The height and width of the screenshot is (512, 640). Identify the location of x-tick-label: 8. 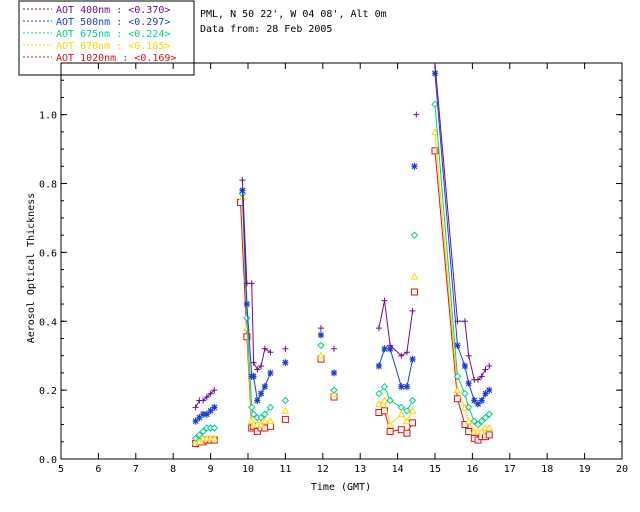
(173, 469).